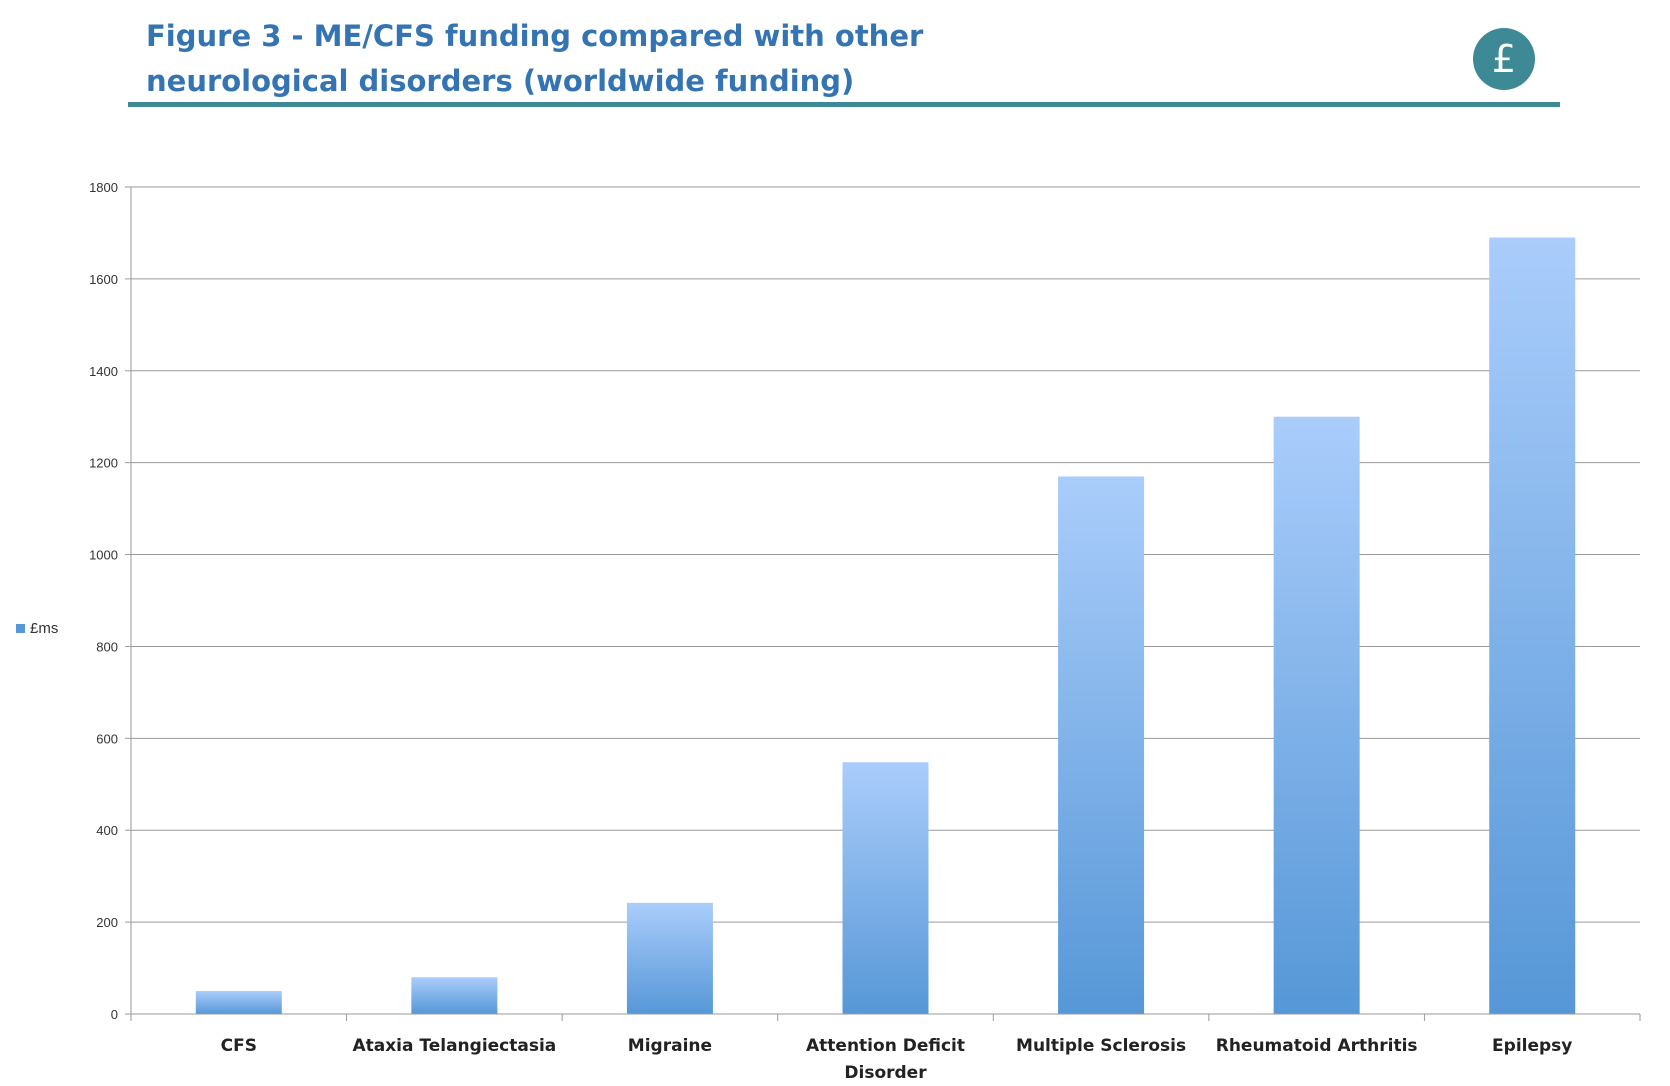  Describe the element at coordinates (1101, 745) in the screenshot. I see `bar-multiple-sclerosis` at that location.